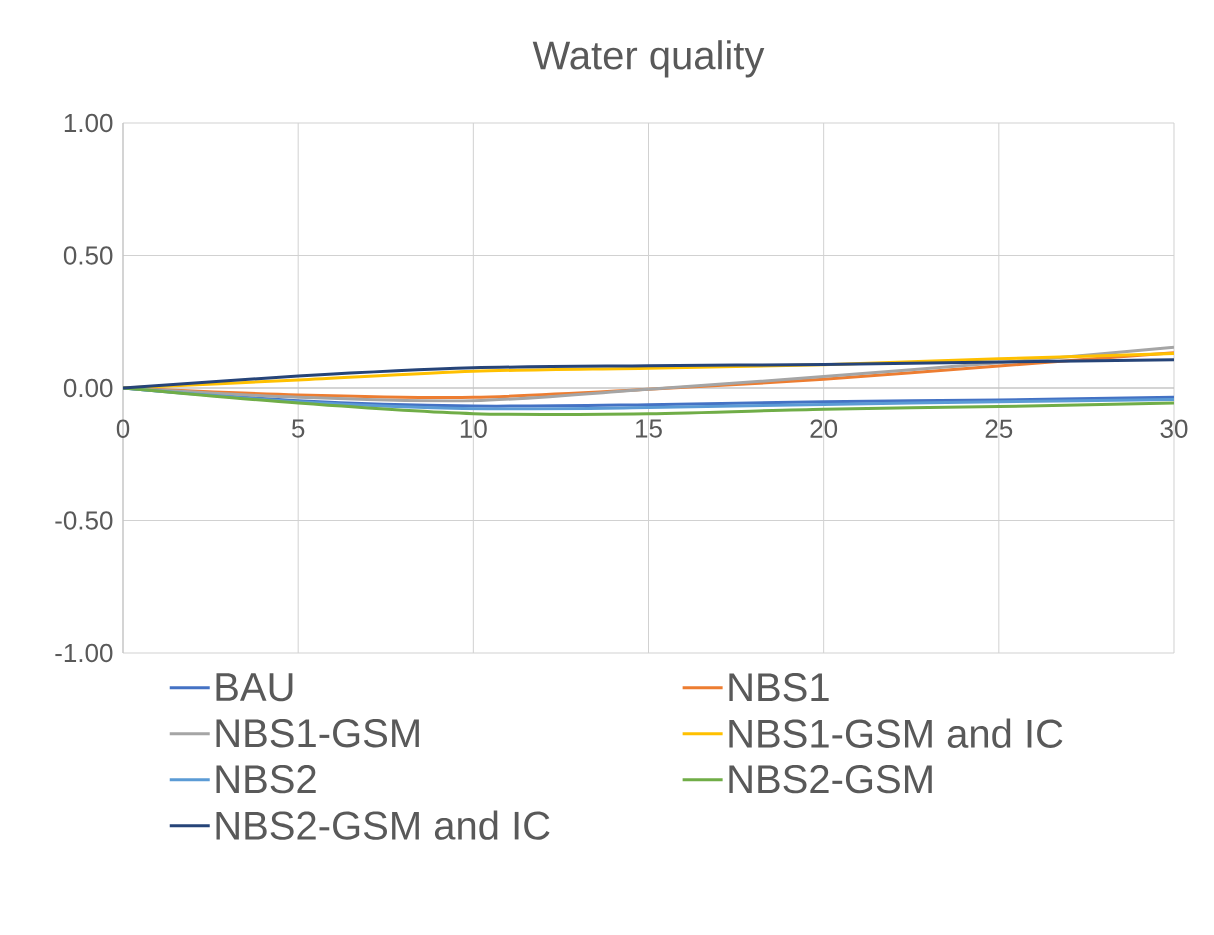 This screenshot has height=935, width=1214. What do you see at coordinates (298, 428) in the screenshot?
I see `x-tick-label: 5` at bounding box center [298, 428].